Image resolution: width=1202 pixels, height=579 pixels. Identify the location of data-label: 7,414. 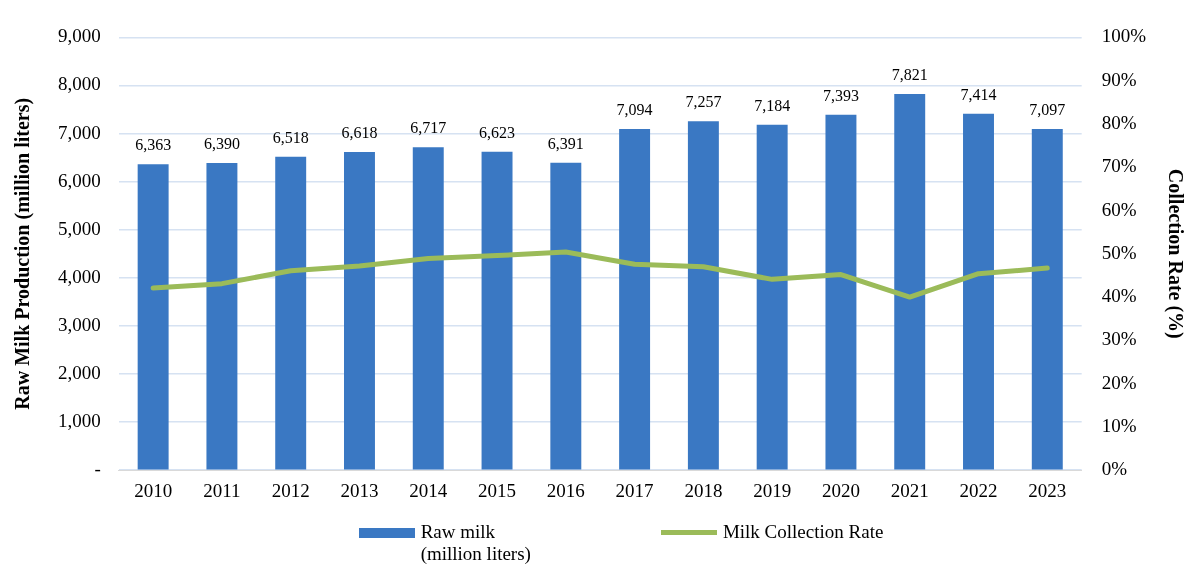
(978, 94).